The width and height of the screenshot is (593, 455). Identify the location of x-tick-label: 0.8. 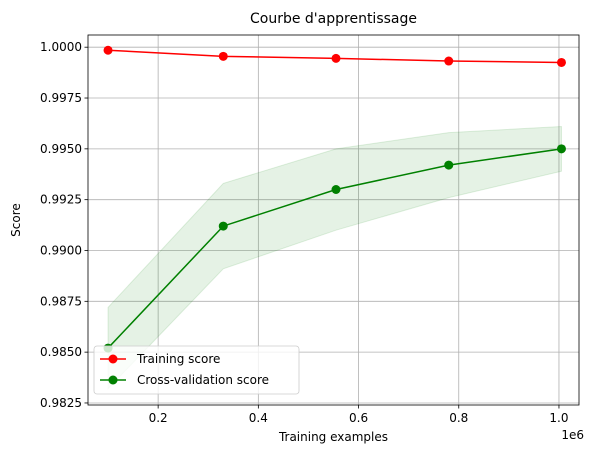
(458, 418).